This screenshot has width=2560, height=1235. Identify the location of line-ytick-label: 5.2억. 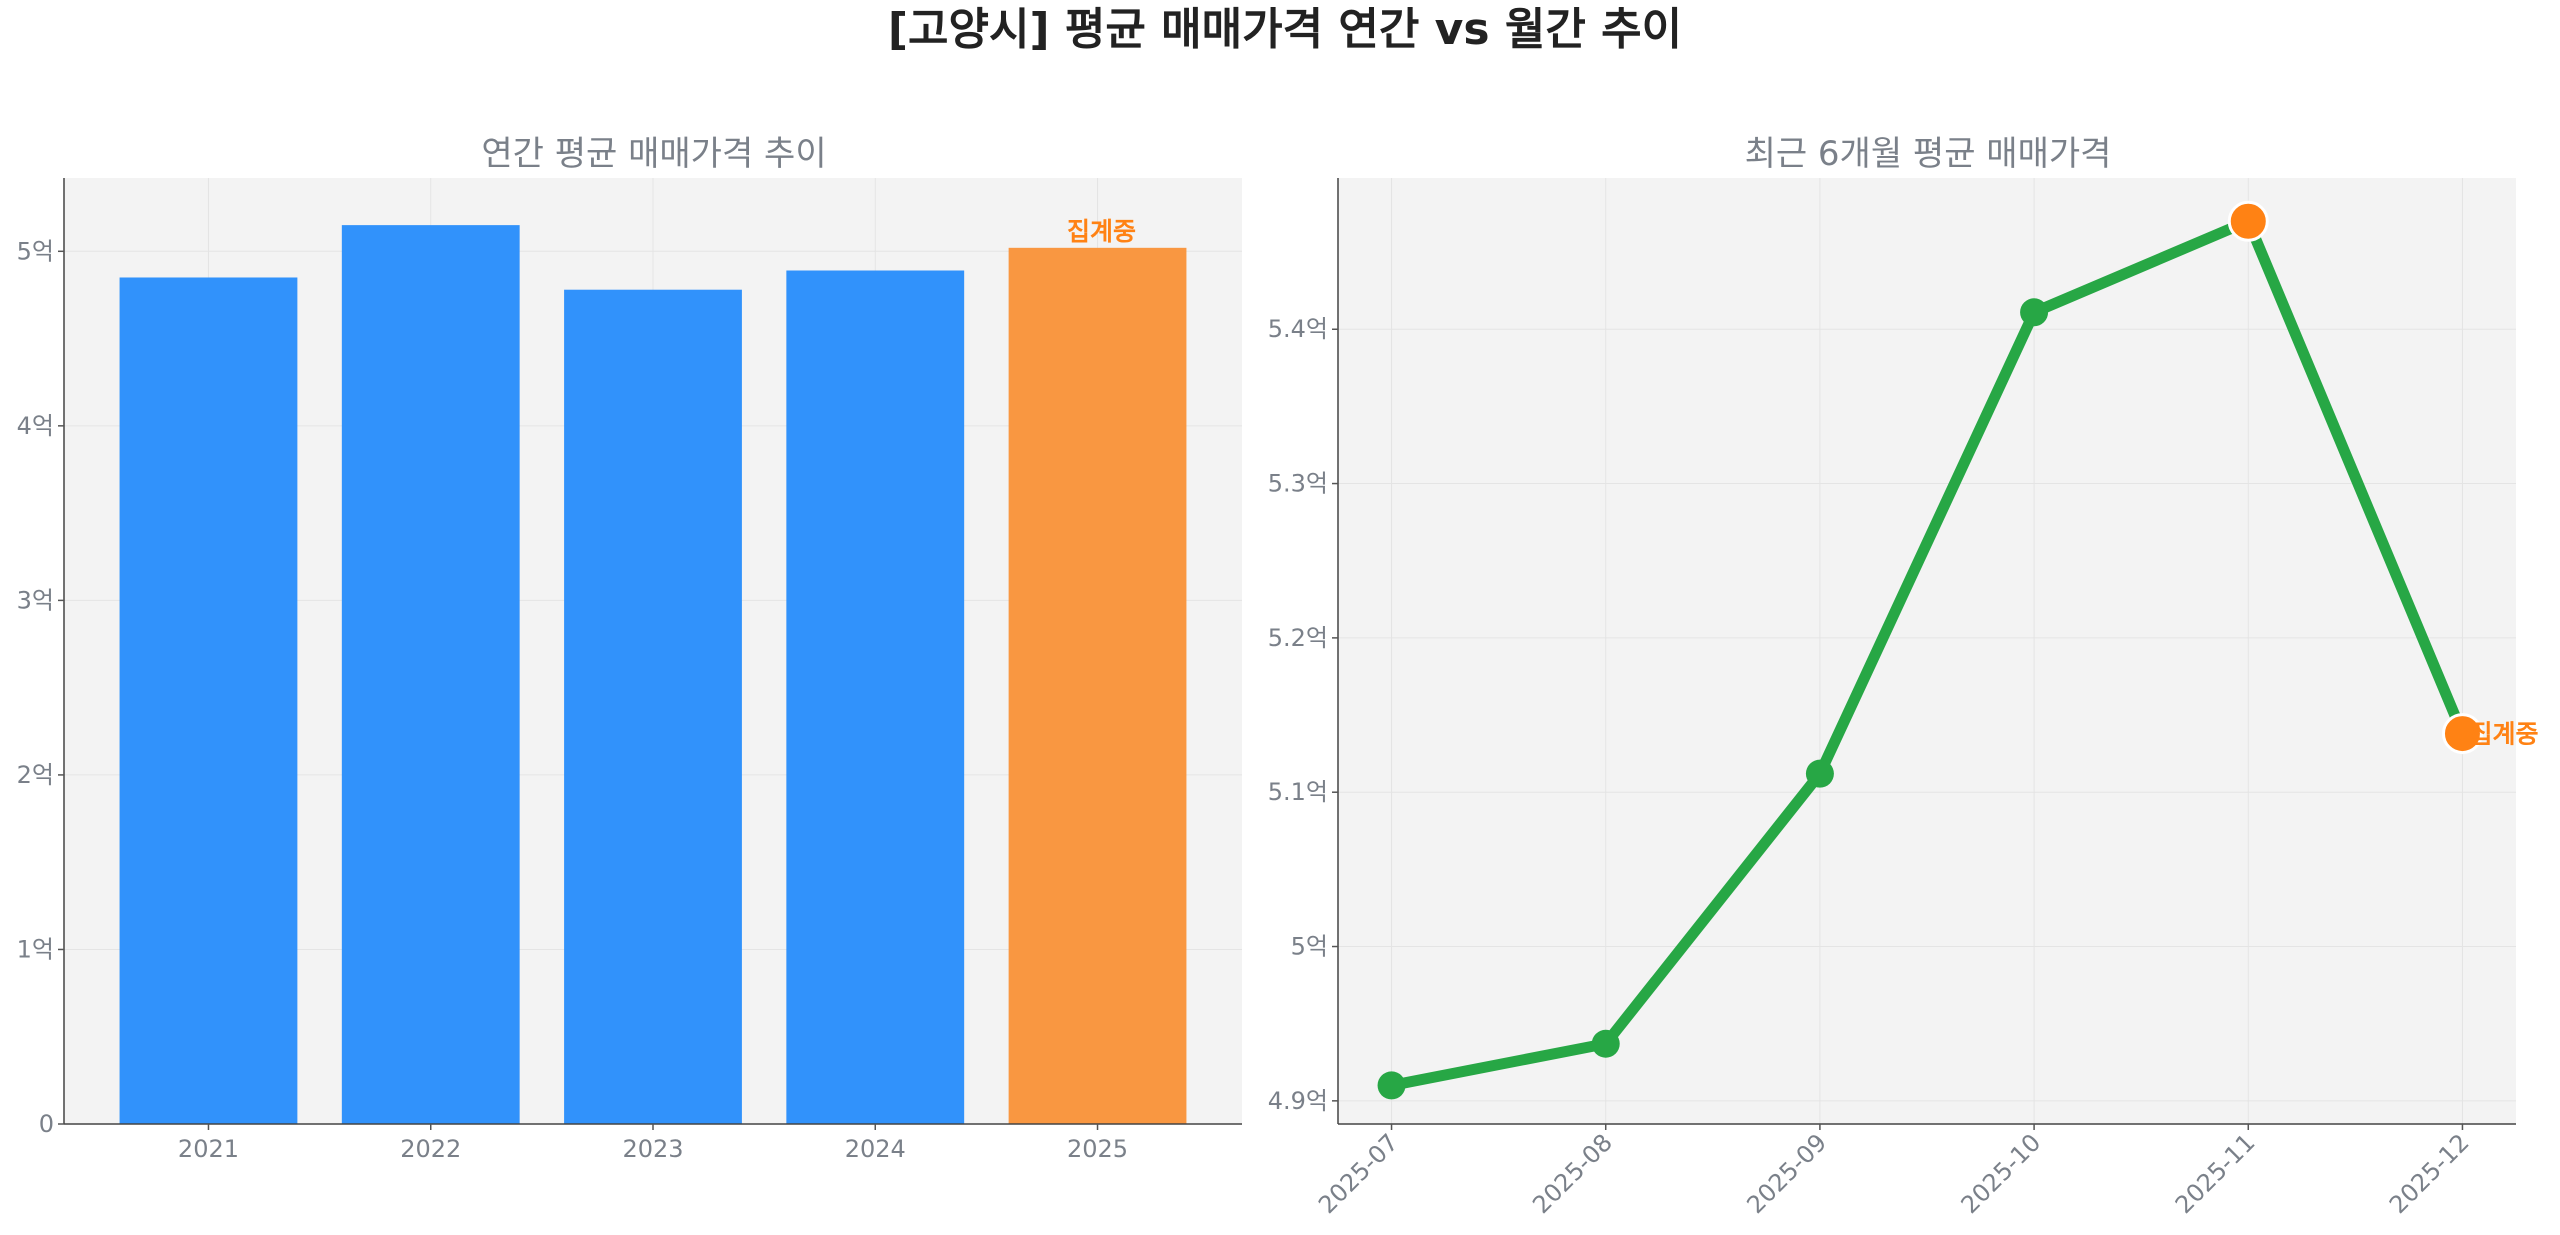
(1298, 638).